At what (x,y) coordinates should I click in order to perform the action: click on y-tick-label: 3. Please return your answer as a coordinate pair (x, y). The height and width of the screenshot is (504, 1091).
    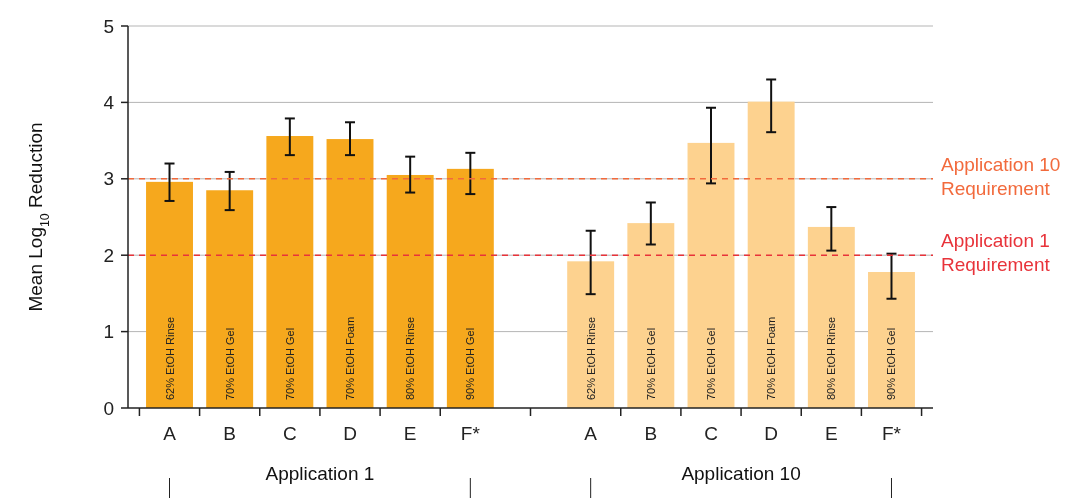
    Looking at the image, I should click on (108, 179).